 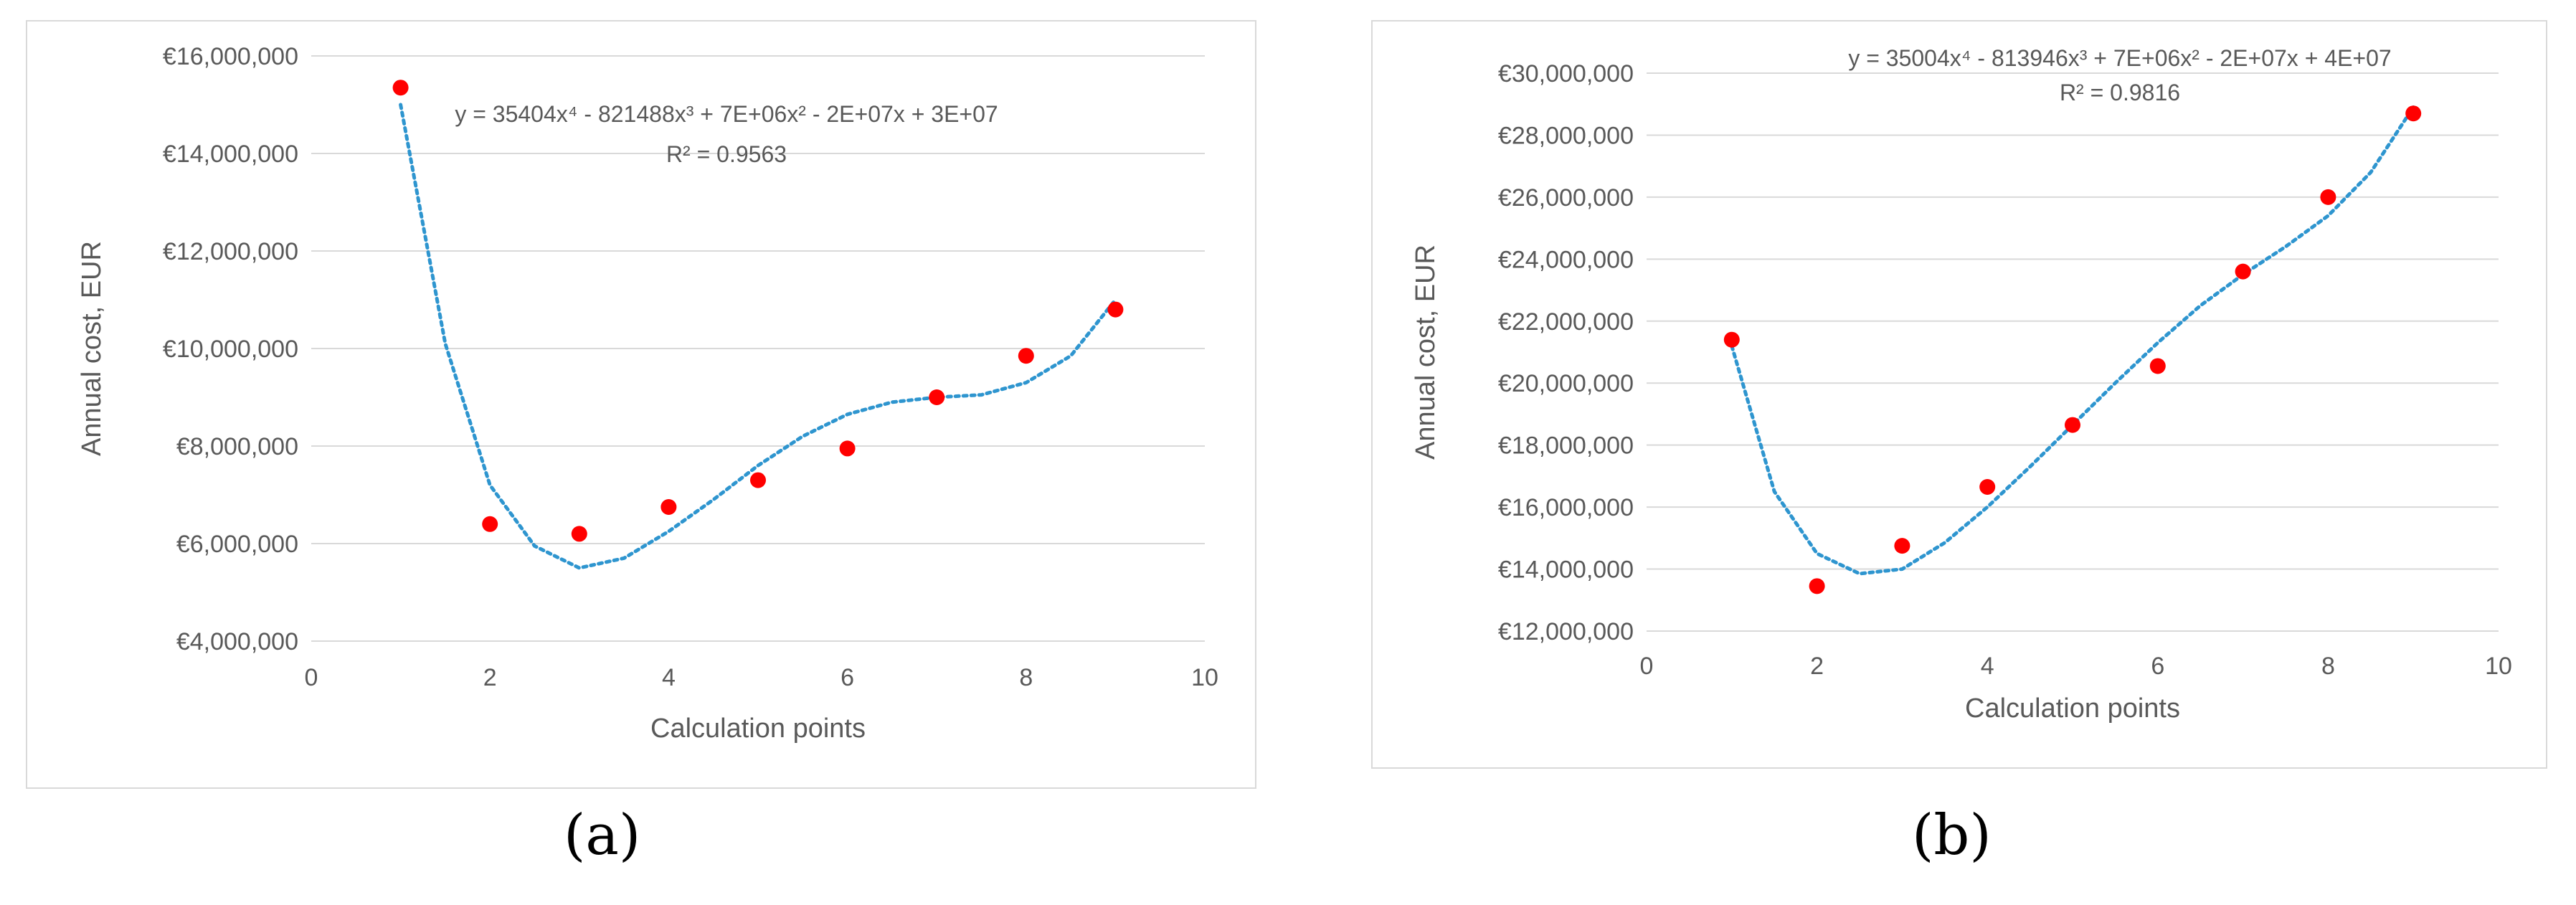 I want to click on x-tick-label-b-2: 4, so click(x=1987, y=666).